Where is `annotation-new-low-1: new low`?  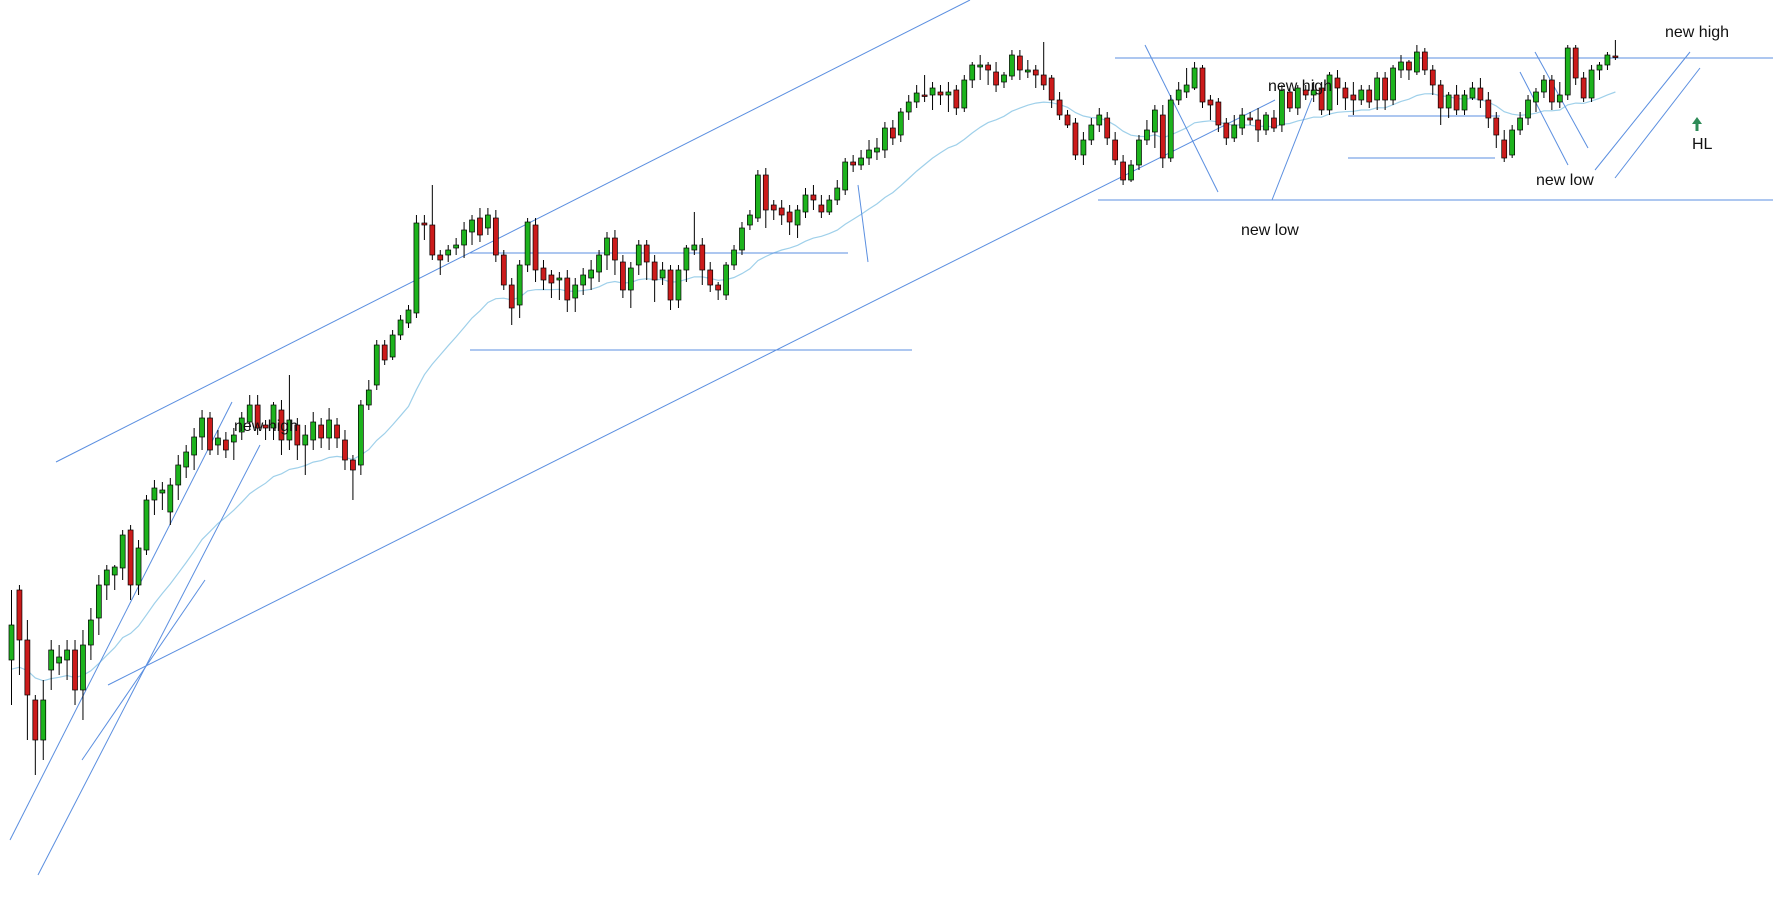 annotation-new-low-1: new low is located at coordinates (1270, 230).